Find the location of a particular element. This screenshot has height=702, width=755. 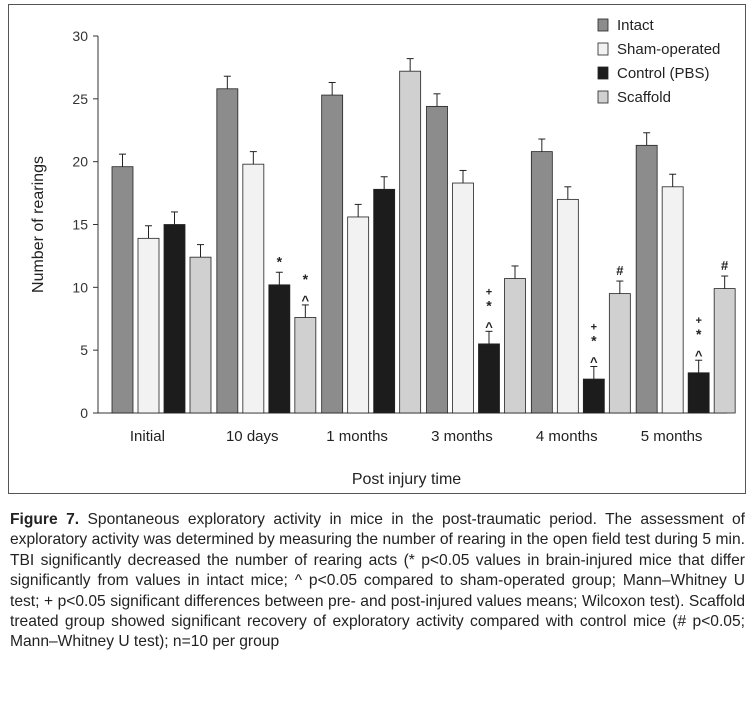

y-tick-label: 5 is located at coordinates (84, 350).